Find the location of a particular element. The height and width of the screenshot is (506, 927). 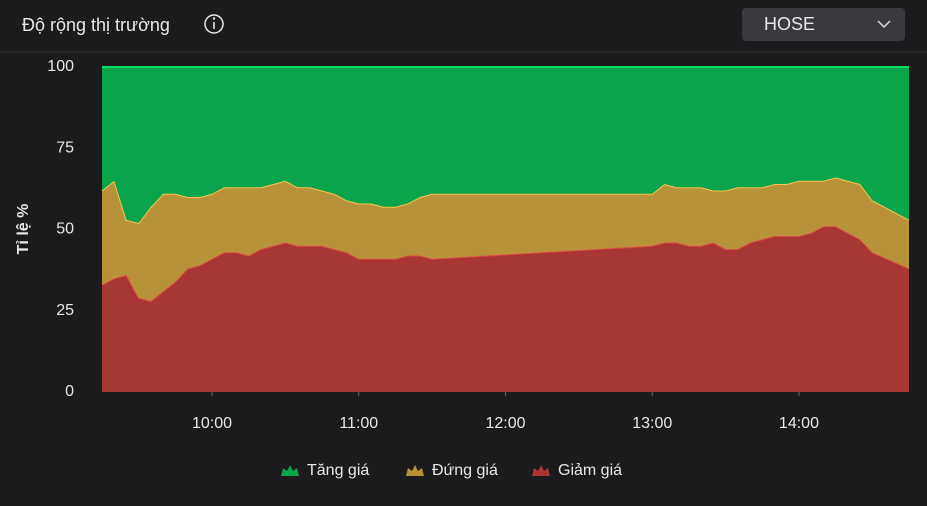

legend-item: Đứng giá is located at coordinates (452, 470).